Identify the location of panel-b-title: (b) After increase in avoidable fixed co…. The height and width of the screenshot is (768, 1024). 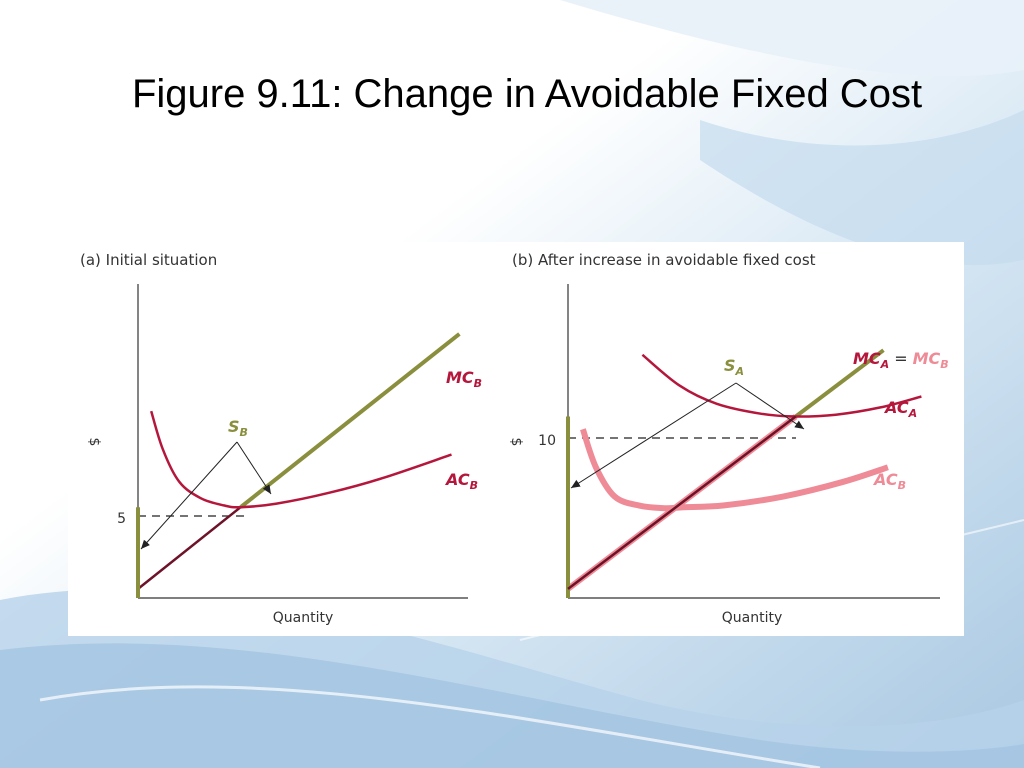
(664, 260).